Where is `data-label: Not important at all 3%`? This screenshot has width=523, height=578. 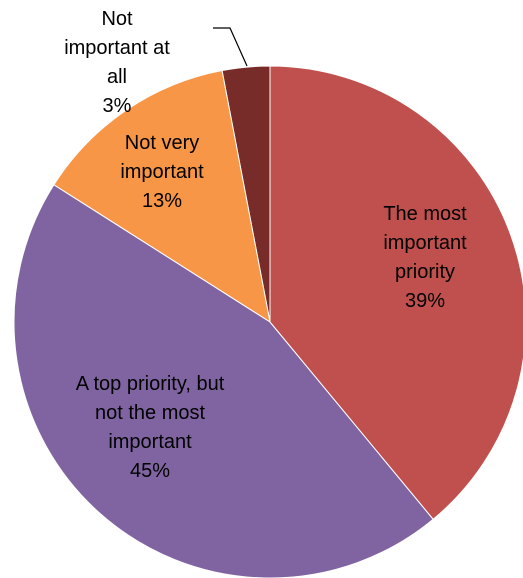 data-label: Not important at all 3% is located at coordinates (117, 63).